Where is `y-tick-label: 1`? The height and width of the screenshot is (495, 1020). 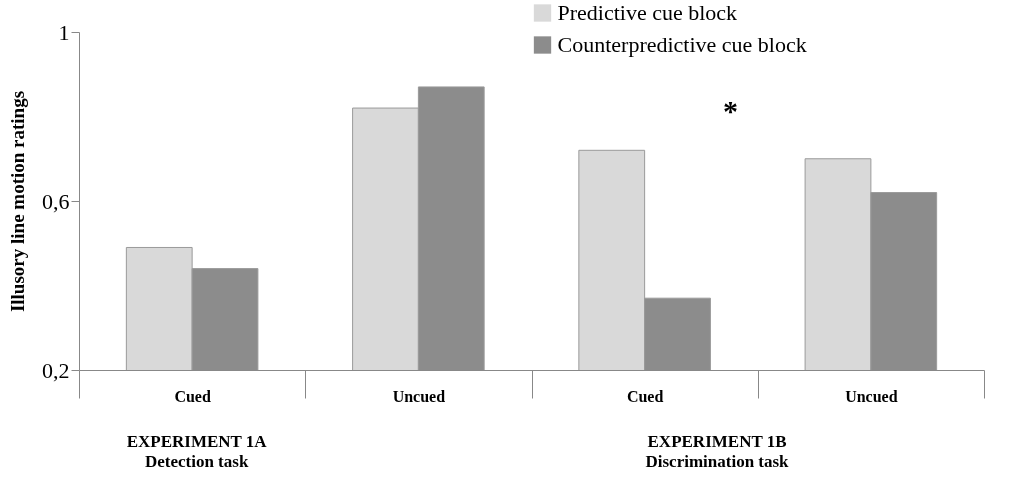 y-tick-label: 1 is located at coordinates (64, 32).